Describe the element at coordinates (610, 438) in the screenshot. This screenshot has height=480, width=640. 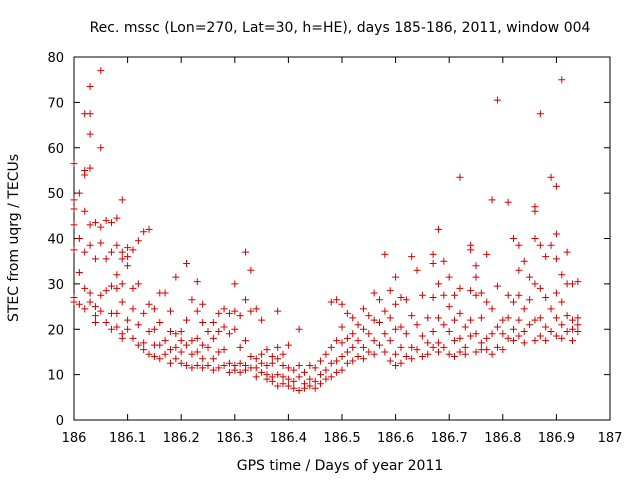
I see `x-tick-label: 187` at that location.